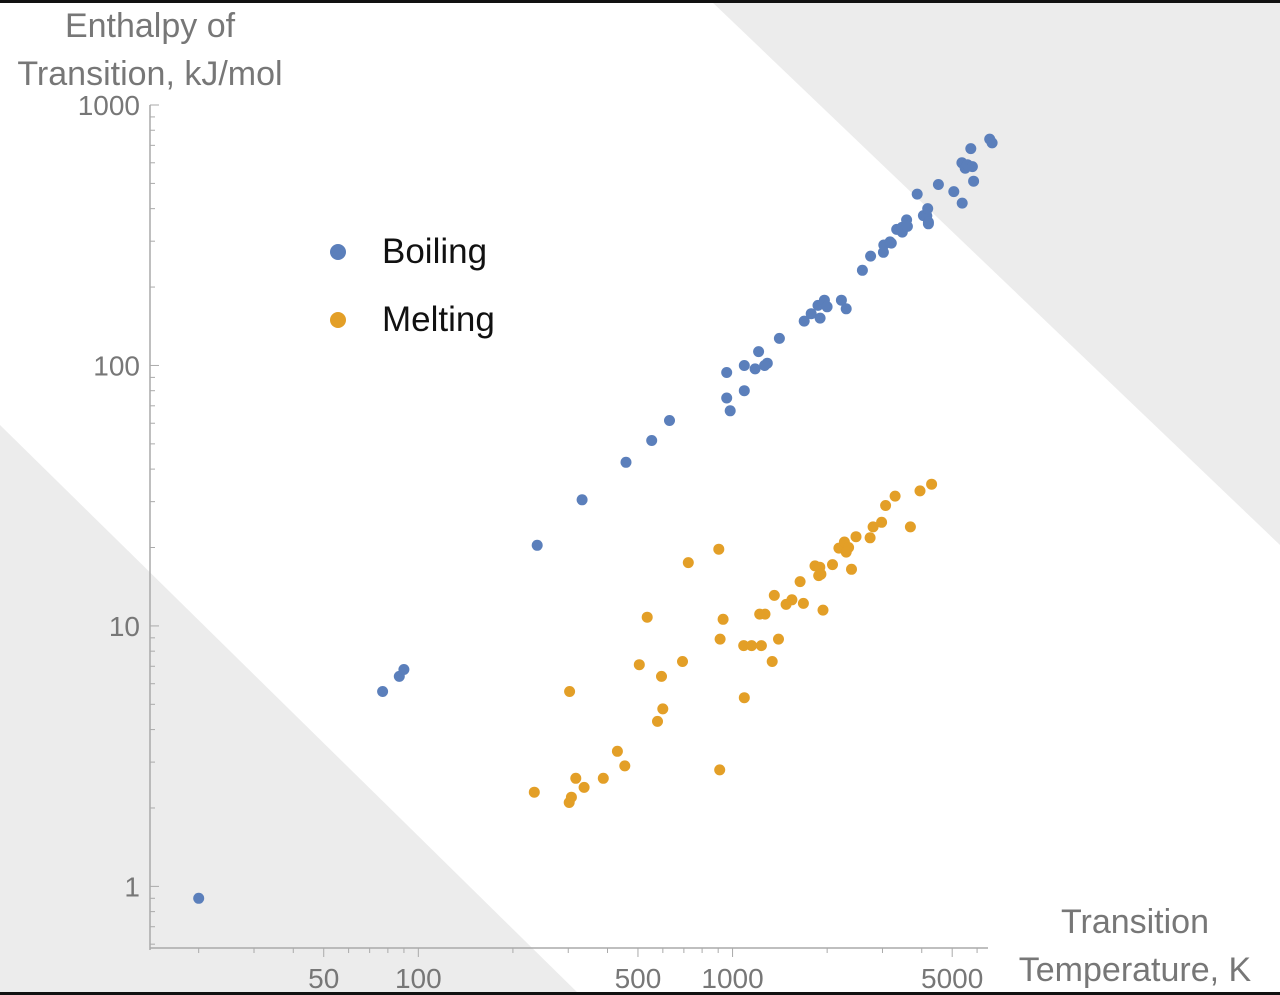 Image resolution: width=1280 pixels, height=995 pixels. Describe the element at coordinates (116, 365) in the screenshot. I see `y-tick-label: 100` at that location.